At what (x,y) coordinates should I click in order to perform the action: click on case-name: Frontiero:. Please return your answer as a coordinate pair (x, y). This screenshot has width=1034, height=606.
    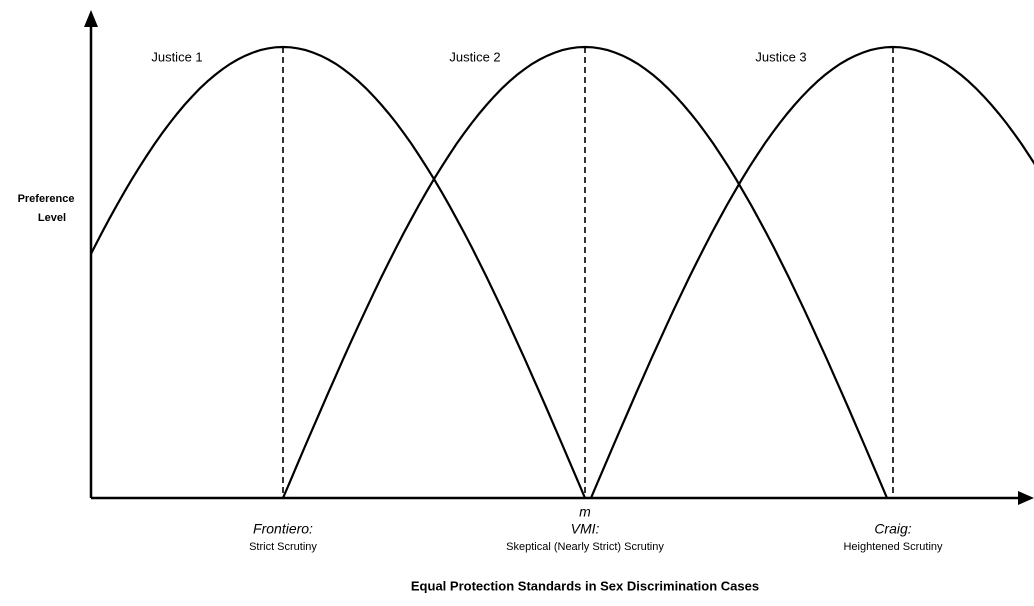
    Looking at the image, I should click on (283, 529).